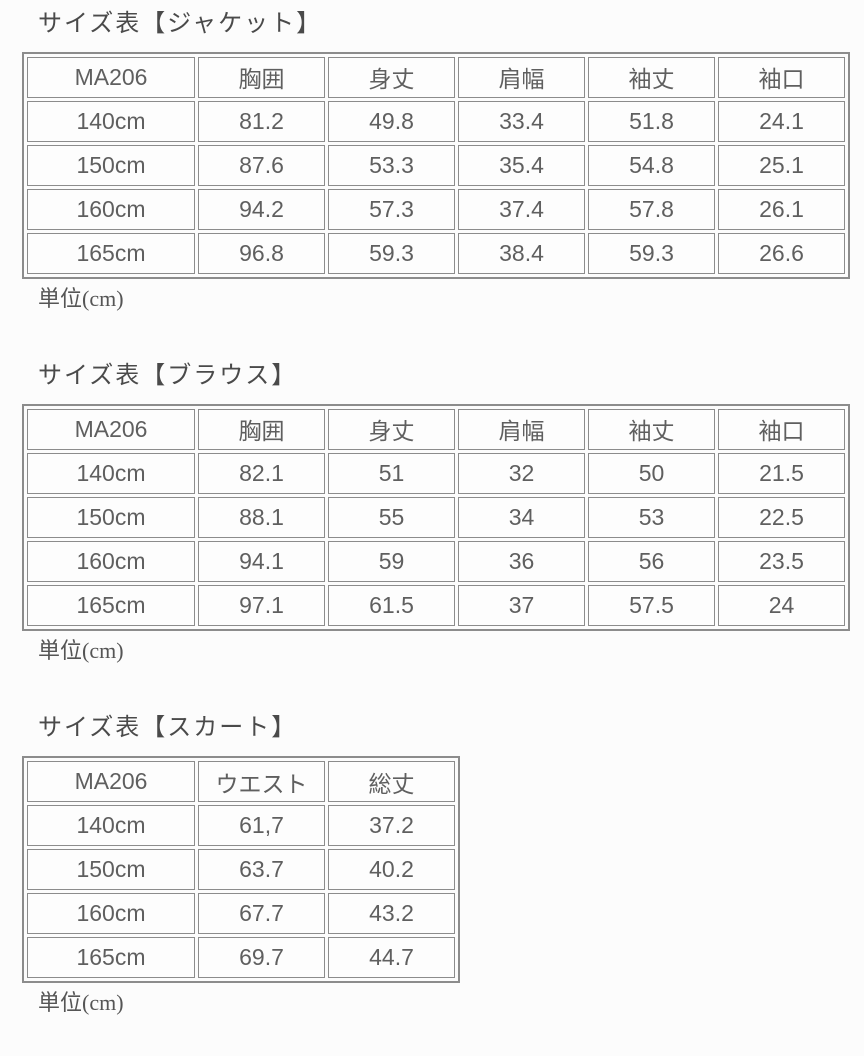 This screenshot has width=864, height=1056. I want to click on measurement-cell: 53.3, so click(391, 165).